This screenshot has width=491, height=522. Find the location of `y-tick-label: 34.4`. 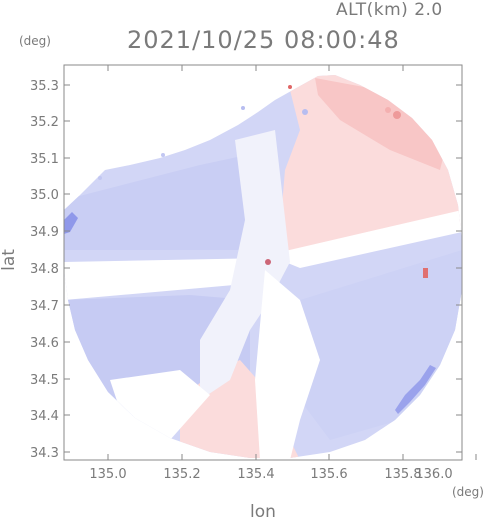

y-tick-label: 34.4 is located at coordinates (44, 416).